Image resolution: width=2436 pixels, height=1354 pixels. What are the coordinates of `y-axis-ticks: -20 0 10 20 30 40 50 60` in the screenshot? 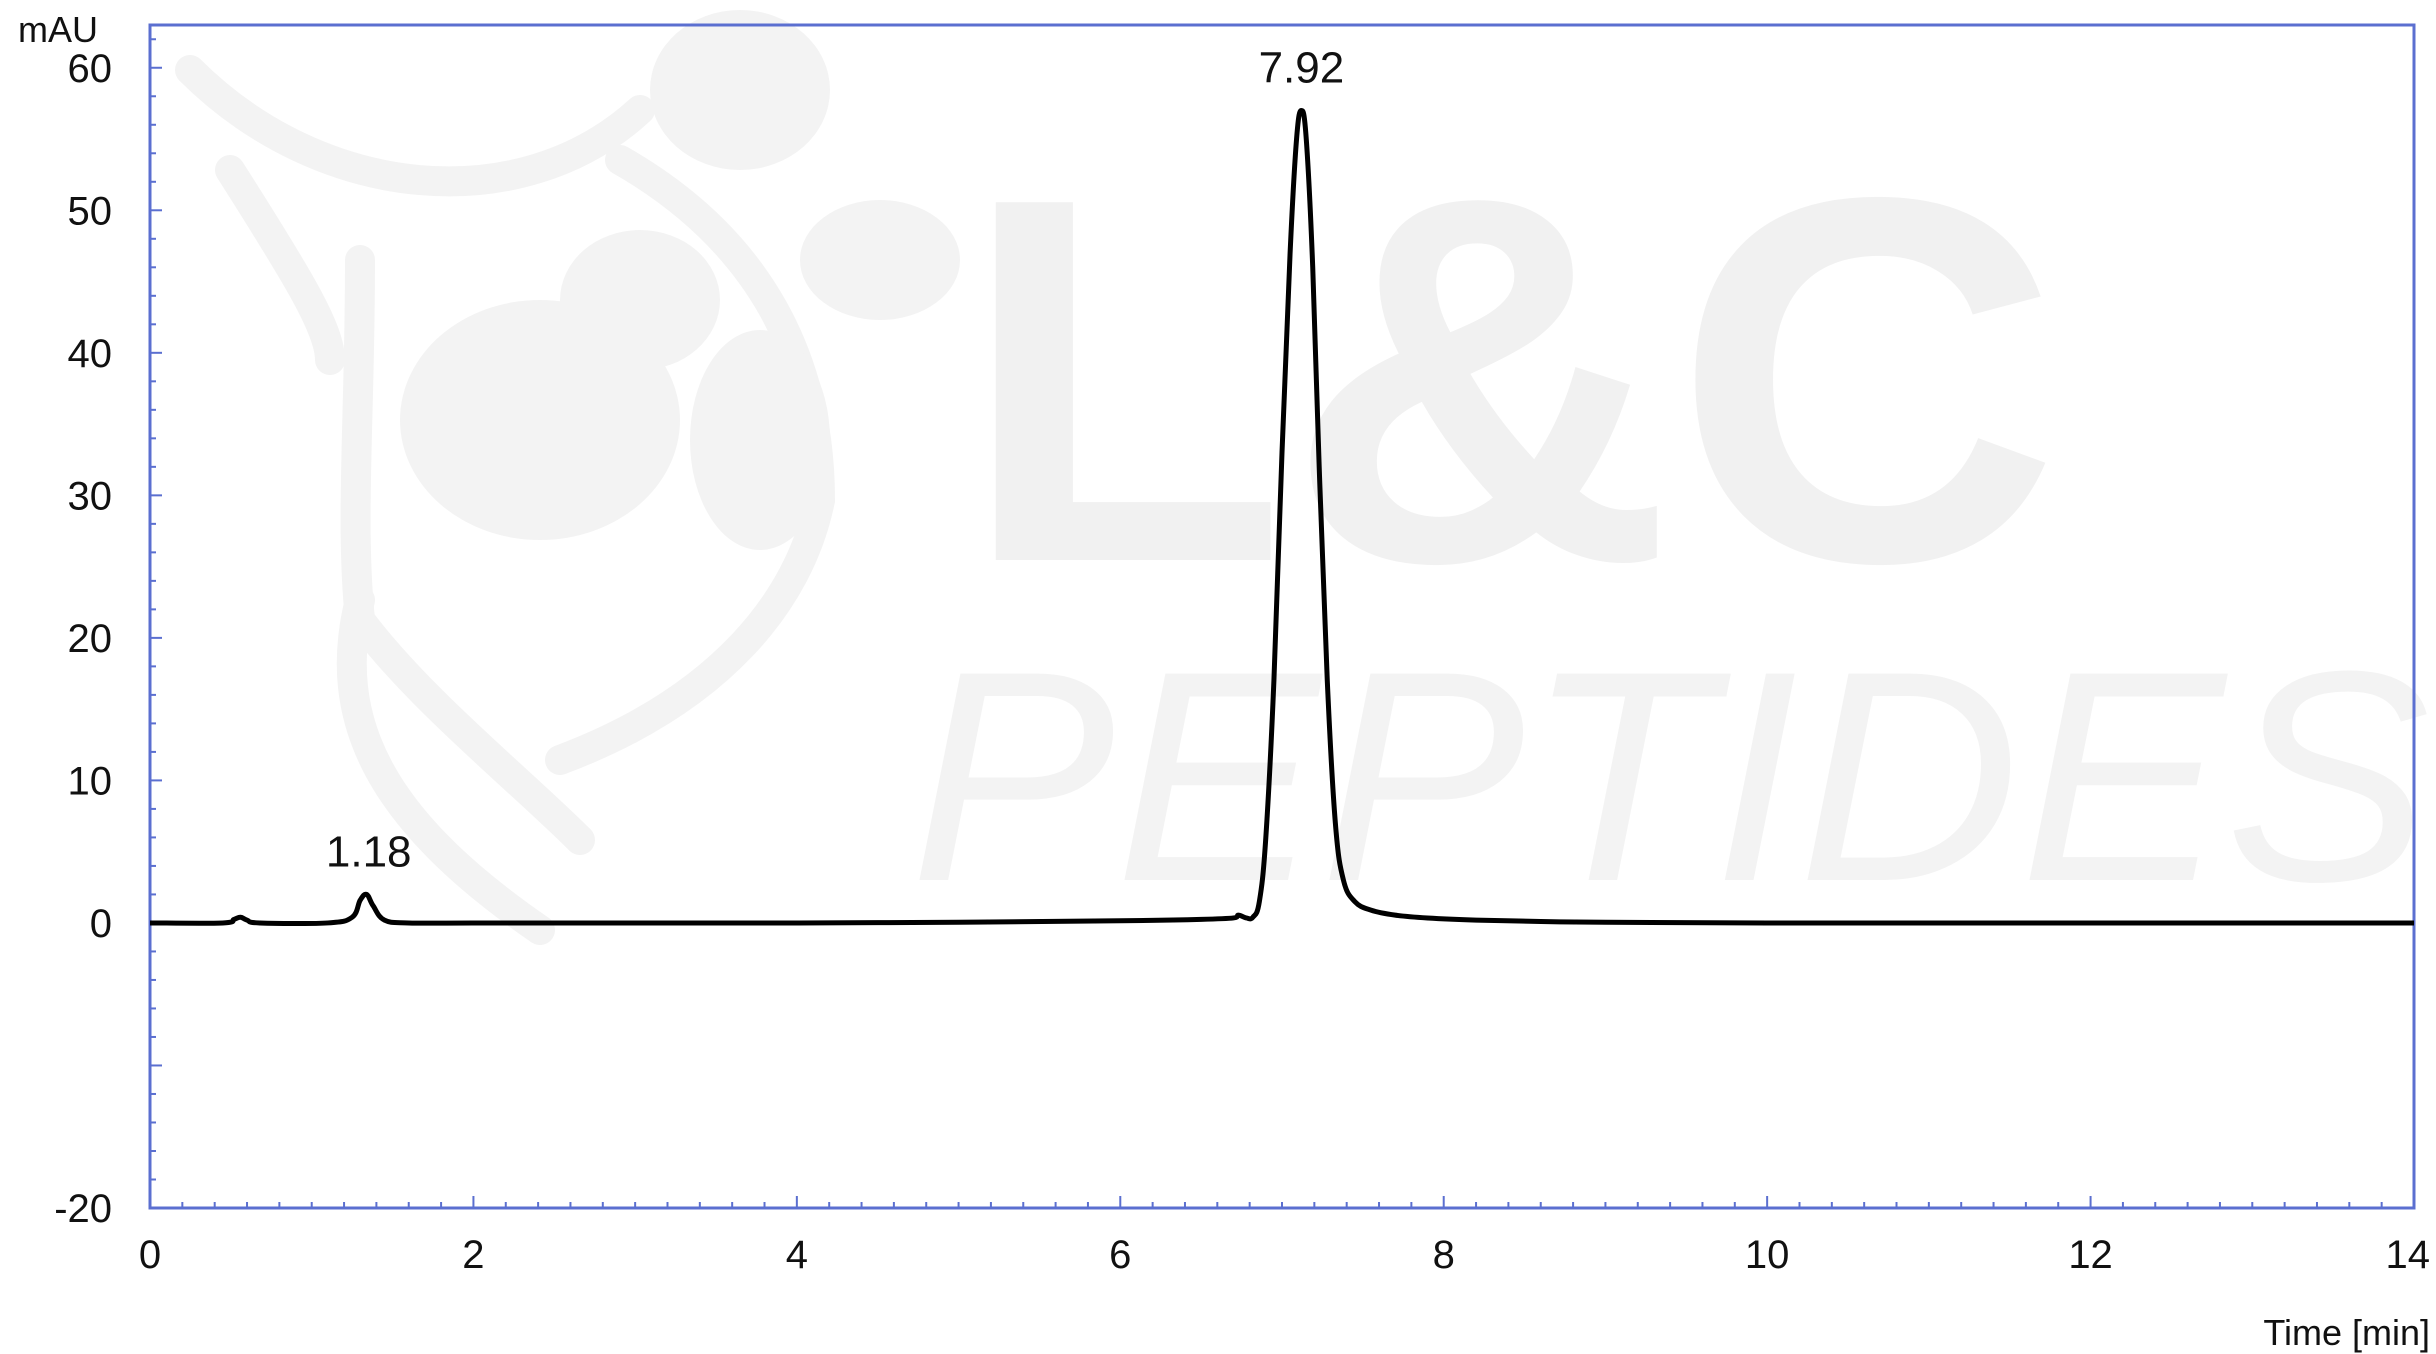 It's located at (108, 634).